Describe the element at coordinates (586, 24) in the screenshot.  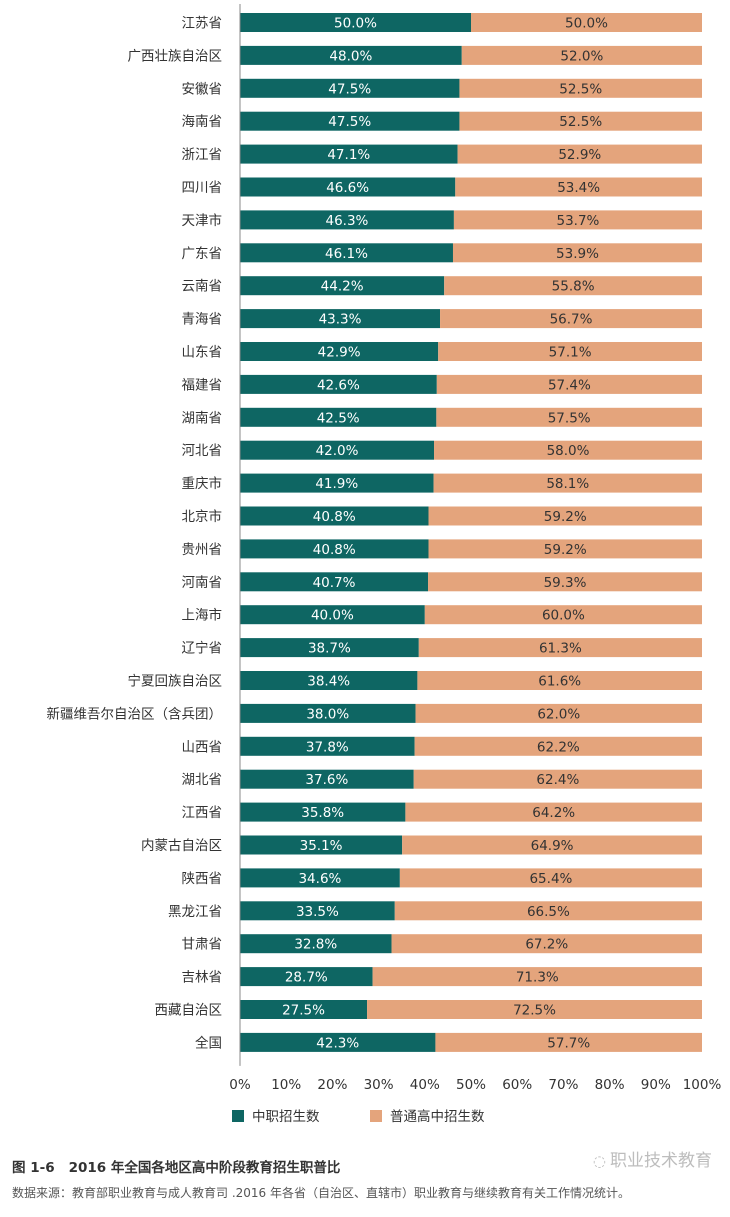
I see `data-label-general: 50.0%` at that location.